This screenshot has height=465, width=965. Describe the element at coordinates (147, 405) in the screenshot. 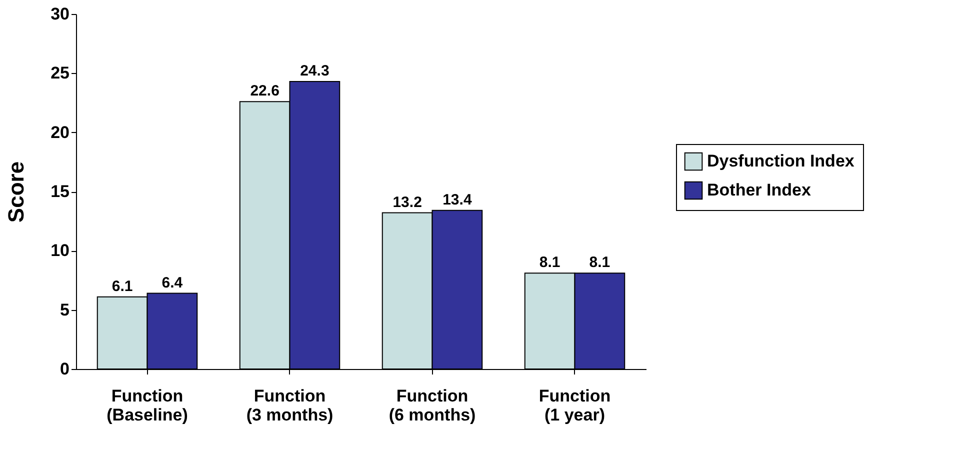

I see `x-tick-label: Function (Baseline)` at that location.